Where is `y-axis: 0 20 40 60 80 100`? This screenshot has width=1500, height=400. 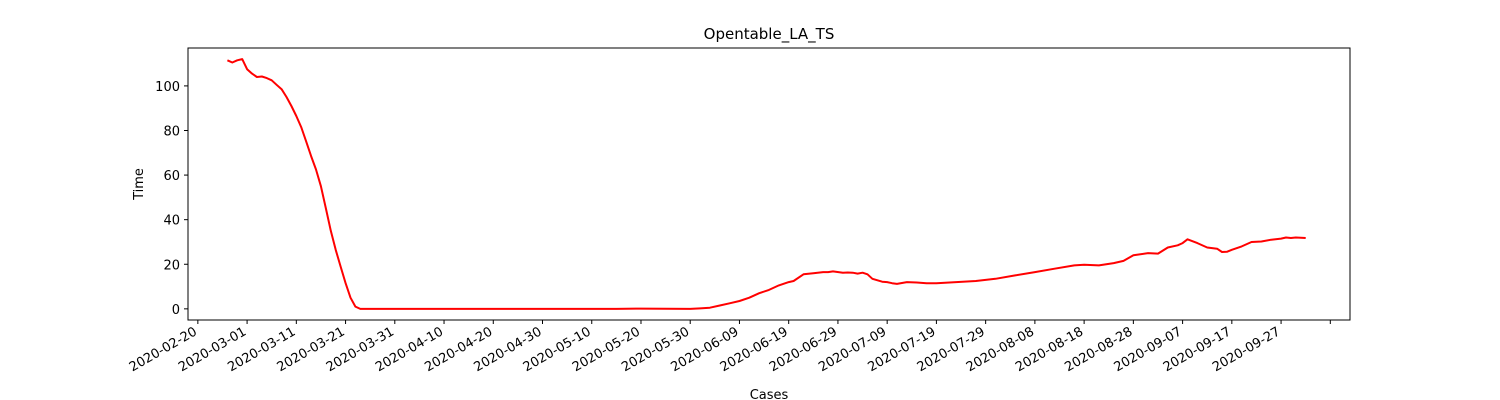 y-axis: 0 20 40 60 80 100 is located at coordinates (171, 199).